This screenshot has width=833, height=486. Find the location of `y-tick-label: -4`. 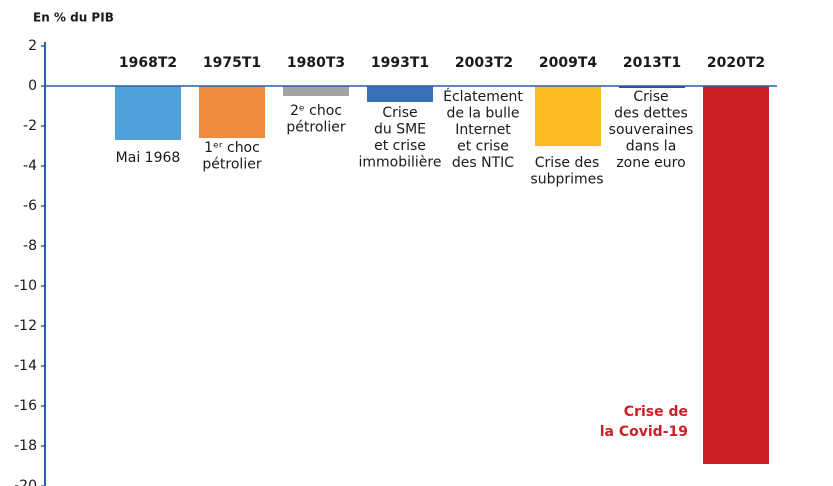

y-tick-label: -4 is located at coordinates (30, 166).